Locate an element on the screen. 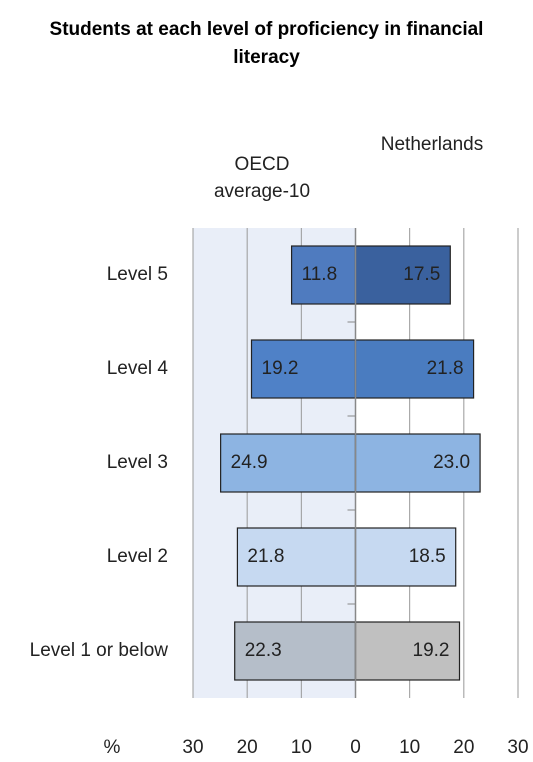 Image resolution: width=533 pixels, height=762 pixels. value-label: 11.8 is located at coordinates (320, 274).